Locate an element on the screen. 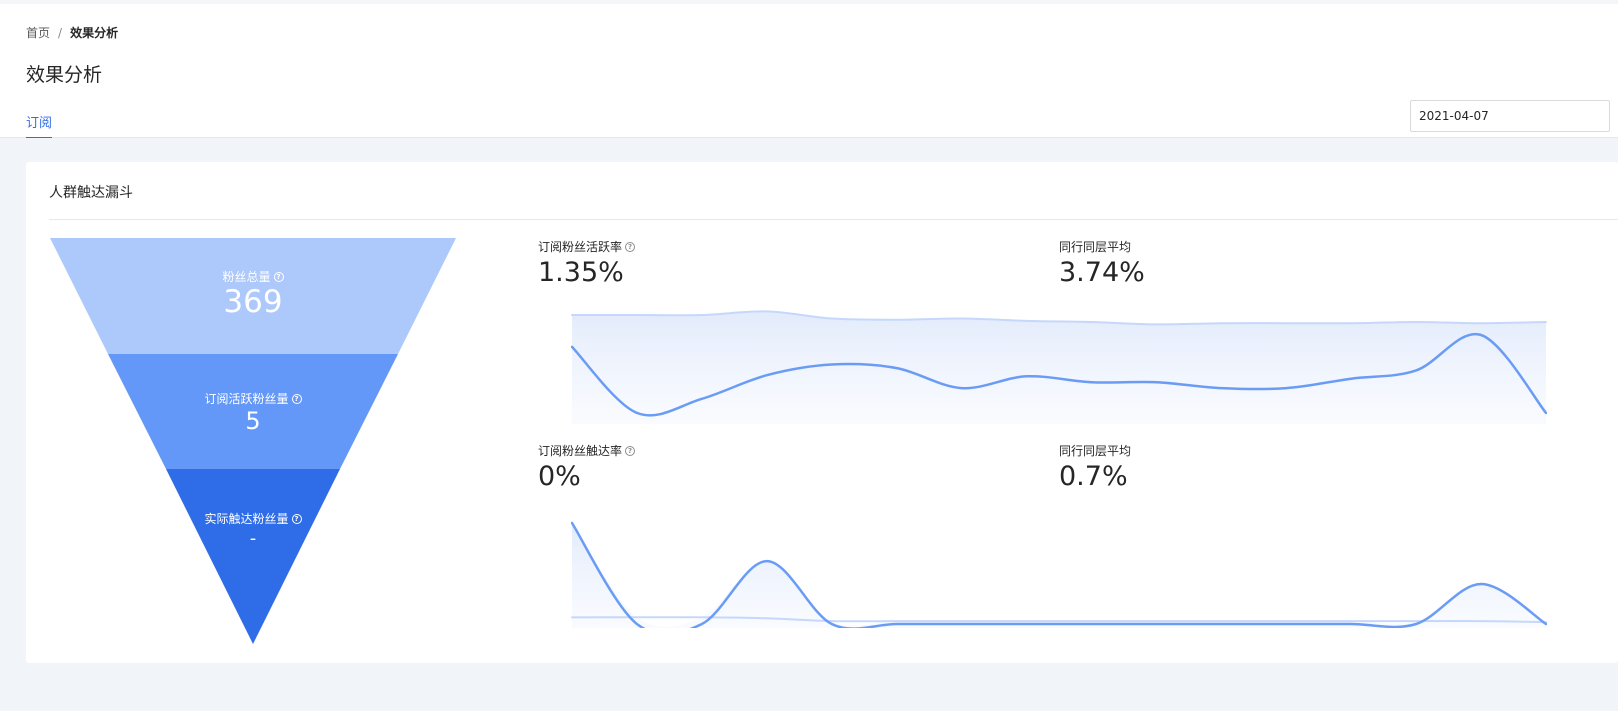 Image resolution: width=1618 pixels, height=711 pixels. metric-active-peer-value: 3.74% is located at coordinates (1102, 272).